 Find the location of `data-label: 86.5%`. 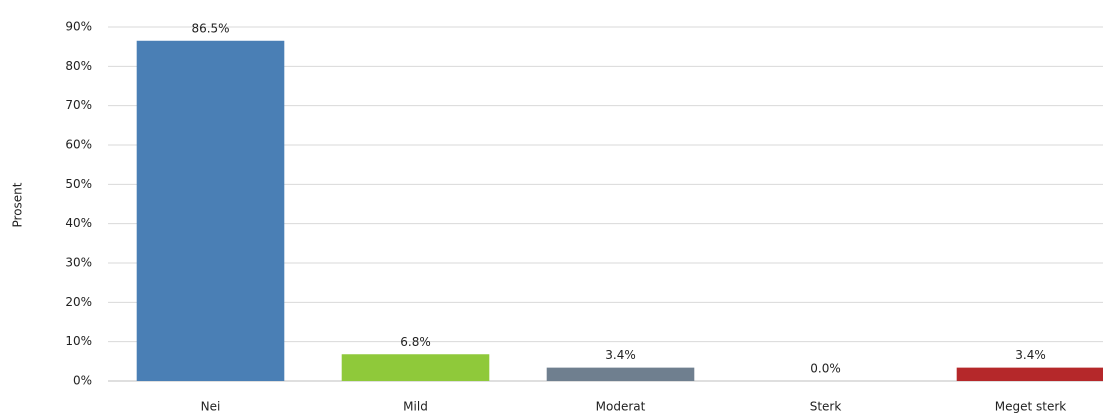

data-label: 86.5% is located at coordinates (210, 28).